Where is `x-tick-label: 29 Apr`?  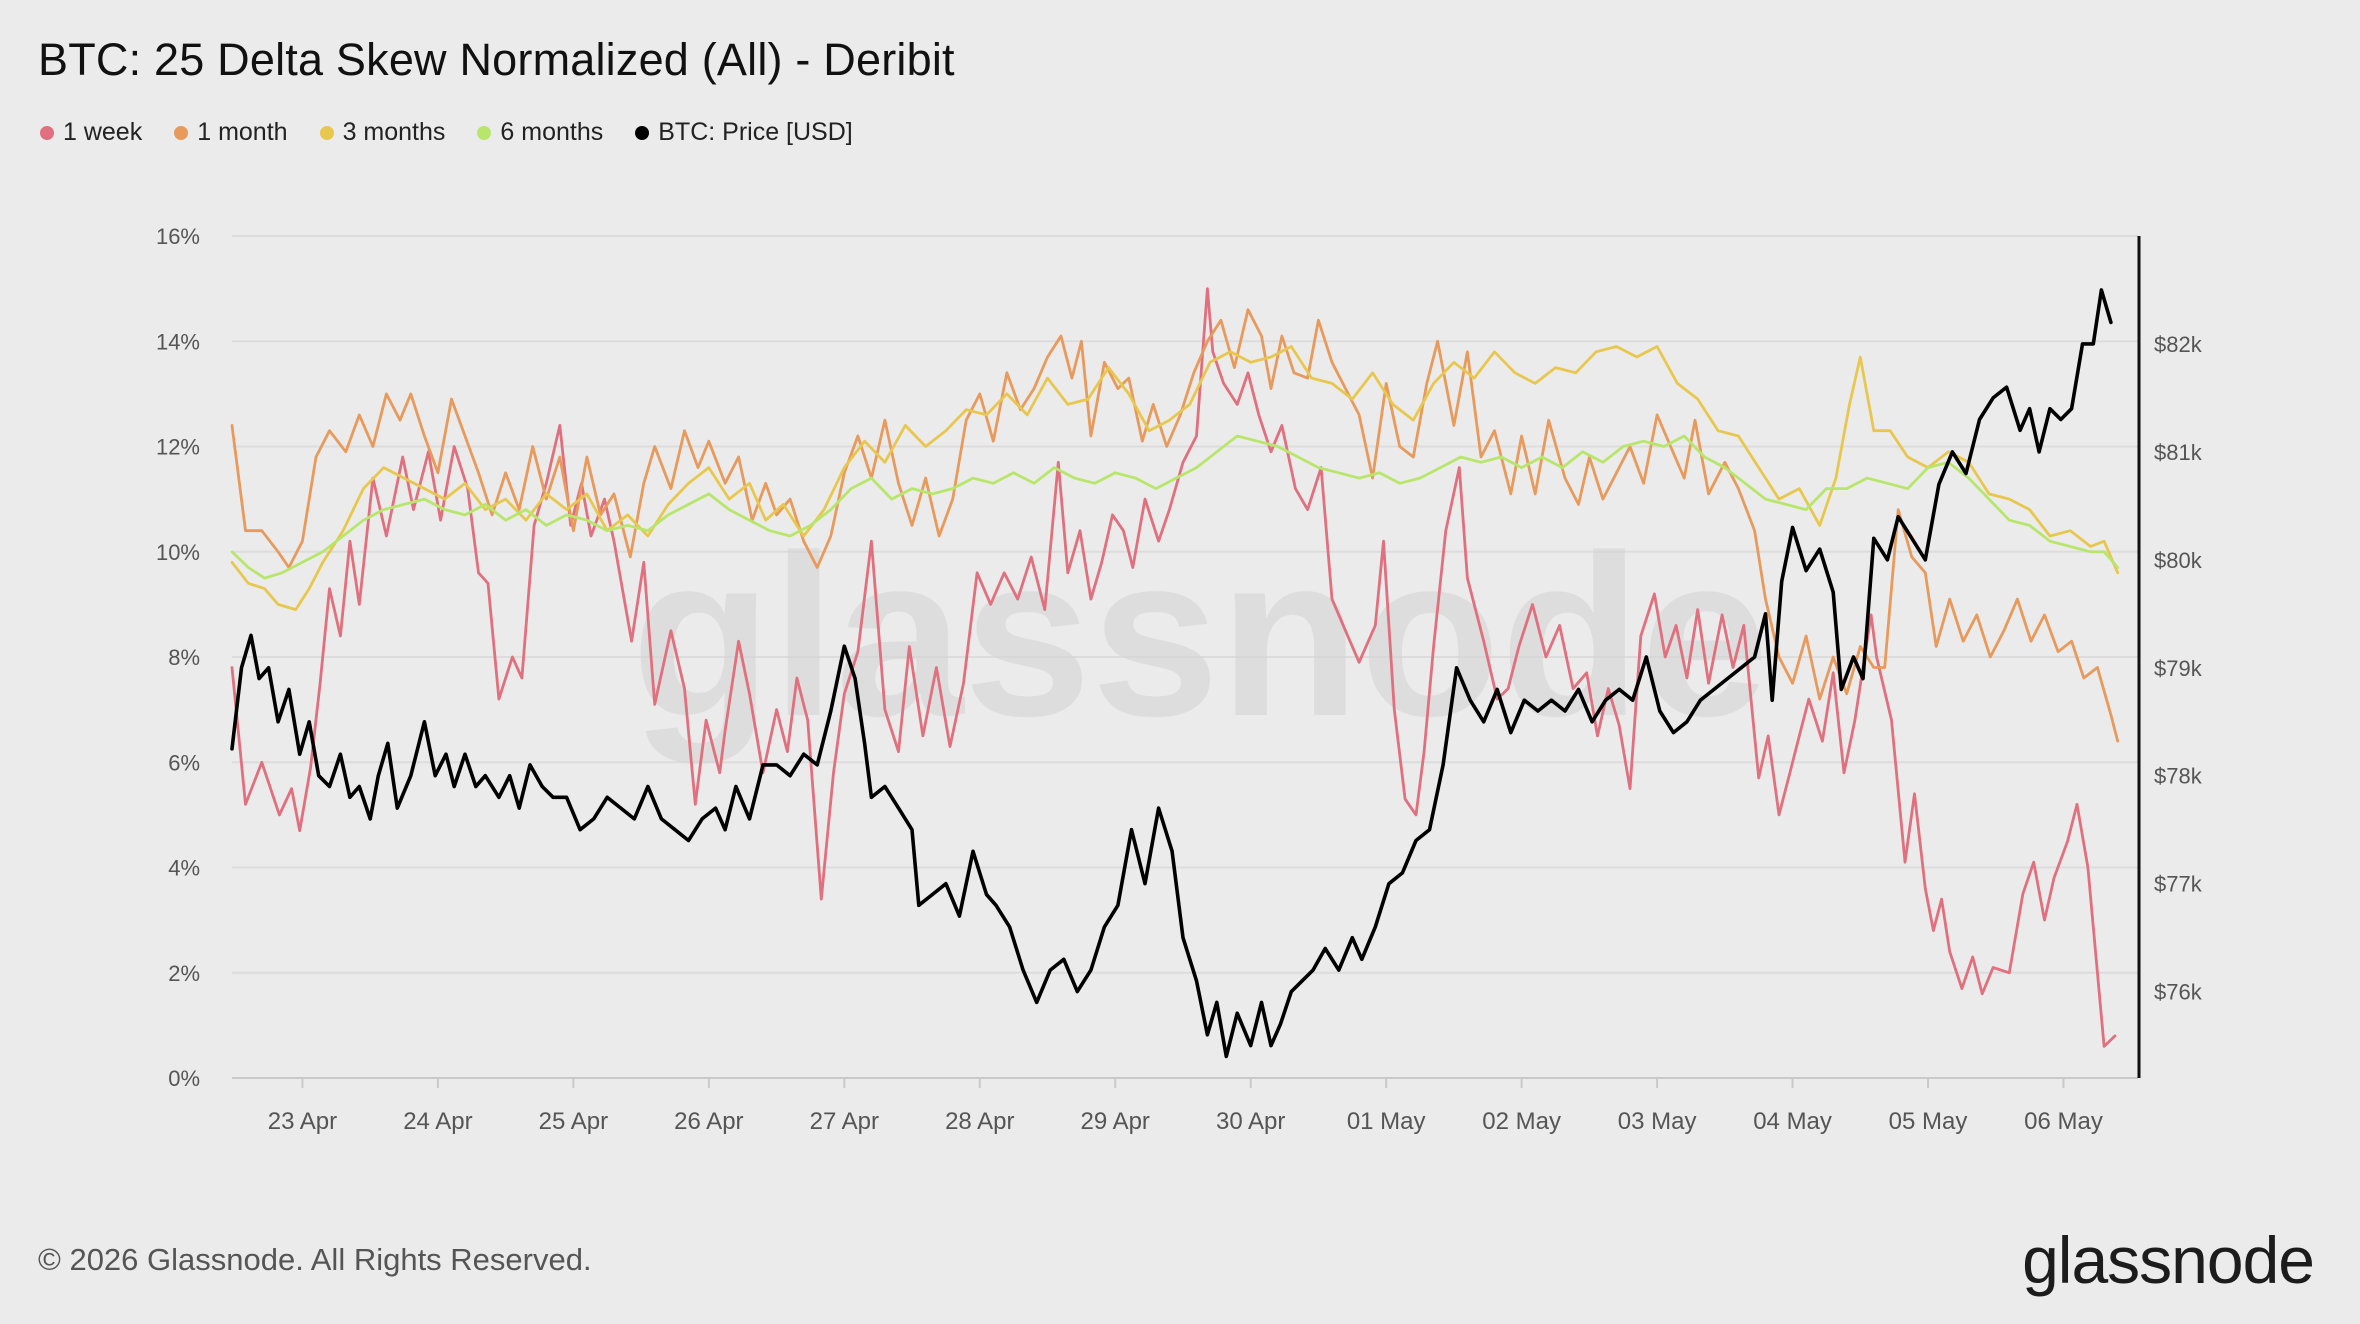
x-tick-label: 29 Apr is located at coordinates (1115, 1121).